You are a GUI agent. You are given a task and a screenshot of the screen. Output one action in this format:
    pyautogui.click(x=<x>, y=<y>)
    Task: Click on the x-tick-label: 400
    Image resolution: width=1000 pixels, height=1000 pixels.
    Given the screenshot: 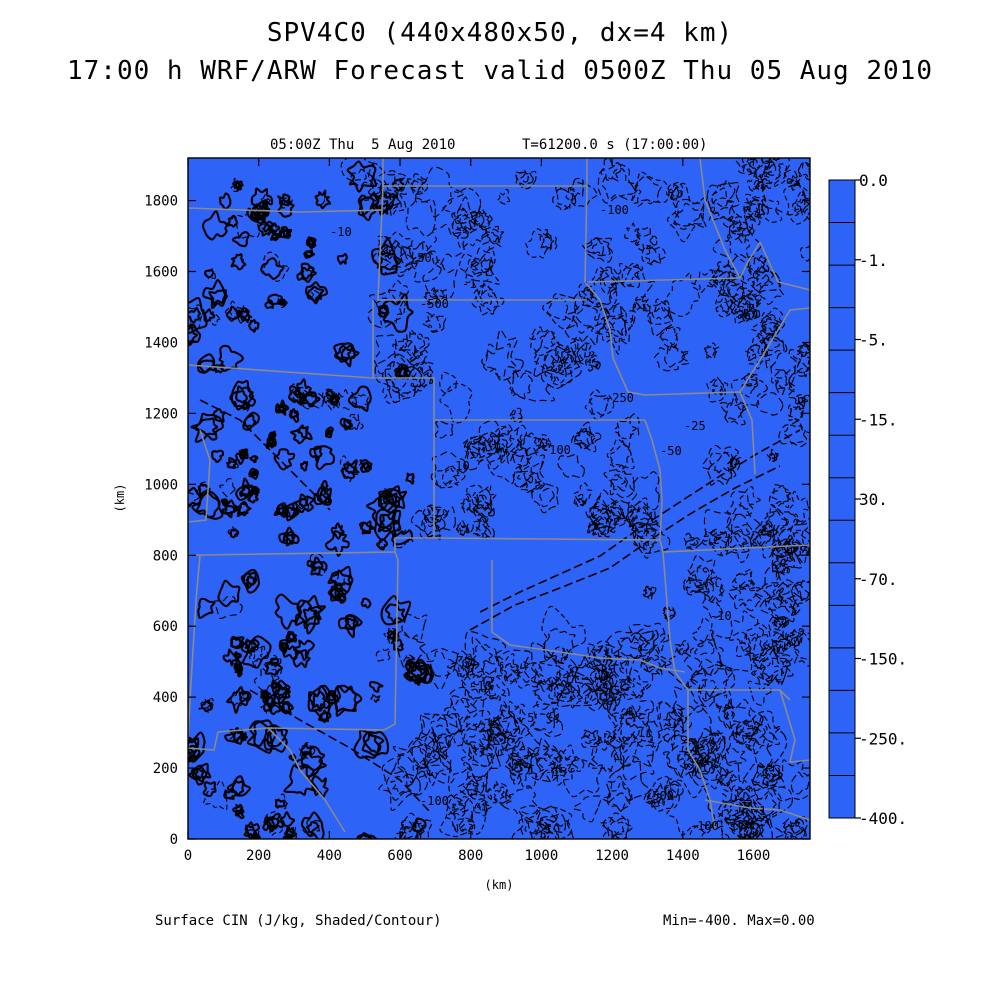 What is the action you would take?
    pyautogui.click(x=329, y=856)
    